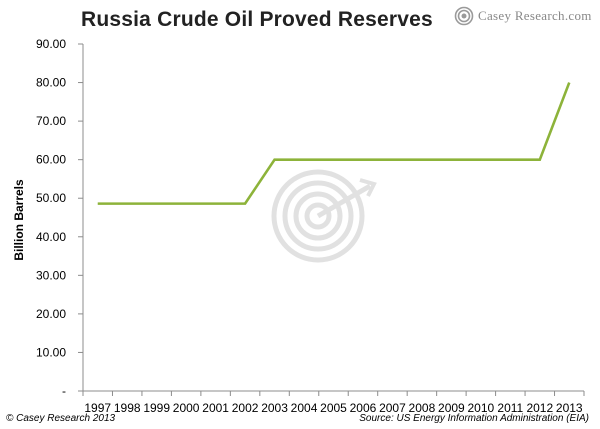 Image resolution: width=600 pixels, height=429 pixels. I want to click on x-tick-label: 1998, so click(127, 408).